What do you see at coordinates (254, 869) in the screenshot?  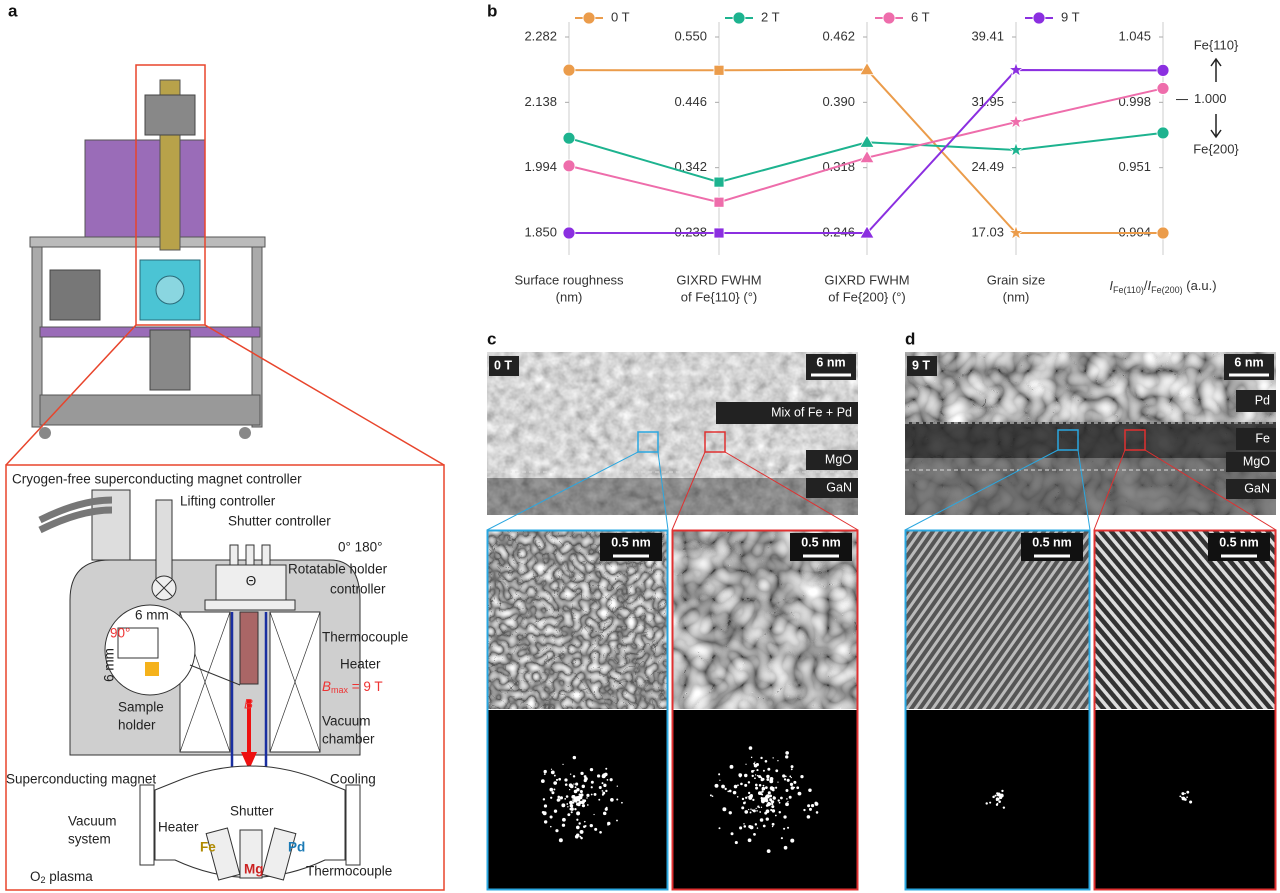 I see `label: Mg` at bounding box center [254, 869].